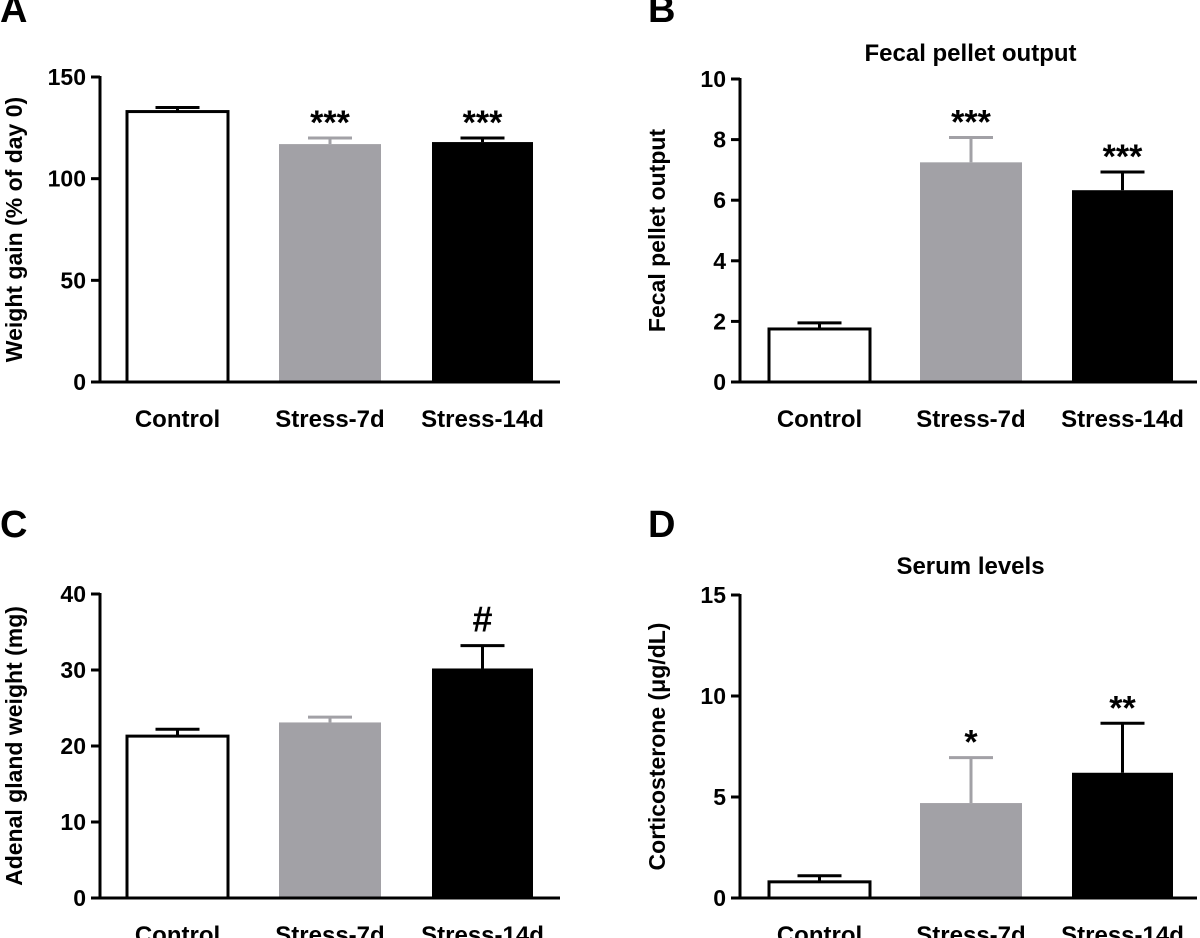  What do you see at coordinates (719, 321) in the screenshot?
I see `y-tick-label: 2` at bounding box center [719, 321].